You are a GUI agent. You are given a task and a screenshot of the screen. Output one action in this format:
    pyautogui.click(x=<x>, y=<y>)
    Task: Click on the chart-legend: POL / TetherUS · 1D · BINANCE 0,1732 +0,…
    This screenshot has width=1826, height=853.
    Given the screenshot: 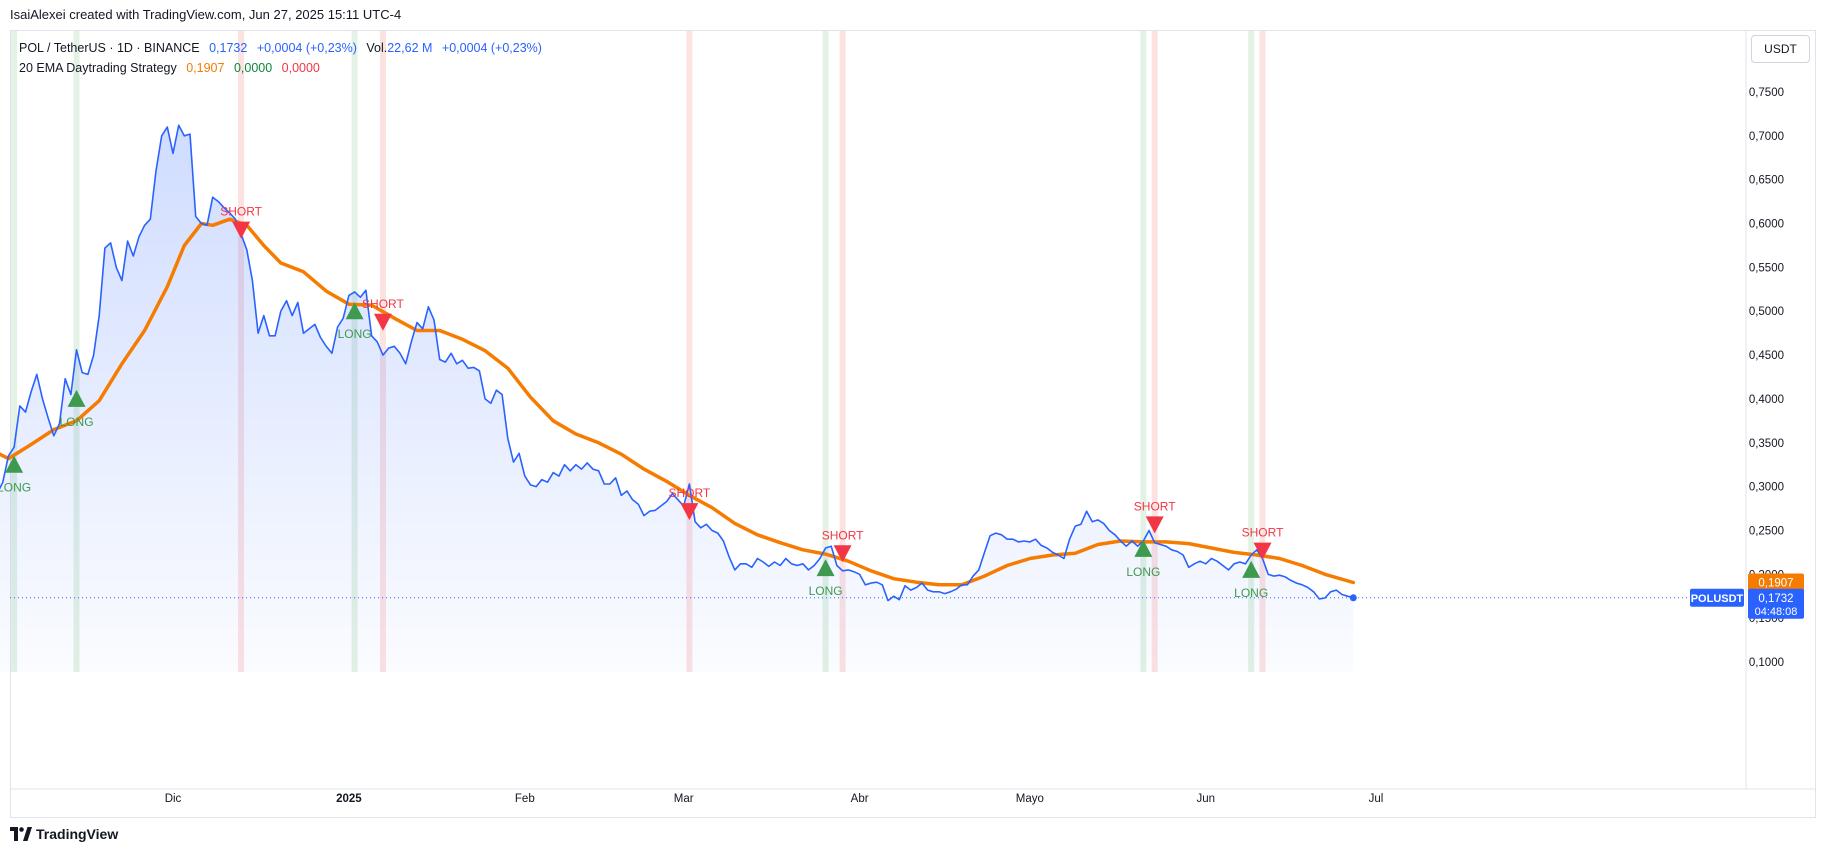 What is the action you would take?
    pyautogui.click(x=280, y=58)
    